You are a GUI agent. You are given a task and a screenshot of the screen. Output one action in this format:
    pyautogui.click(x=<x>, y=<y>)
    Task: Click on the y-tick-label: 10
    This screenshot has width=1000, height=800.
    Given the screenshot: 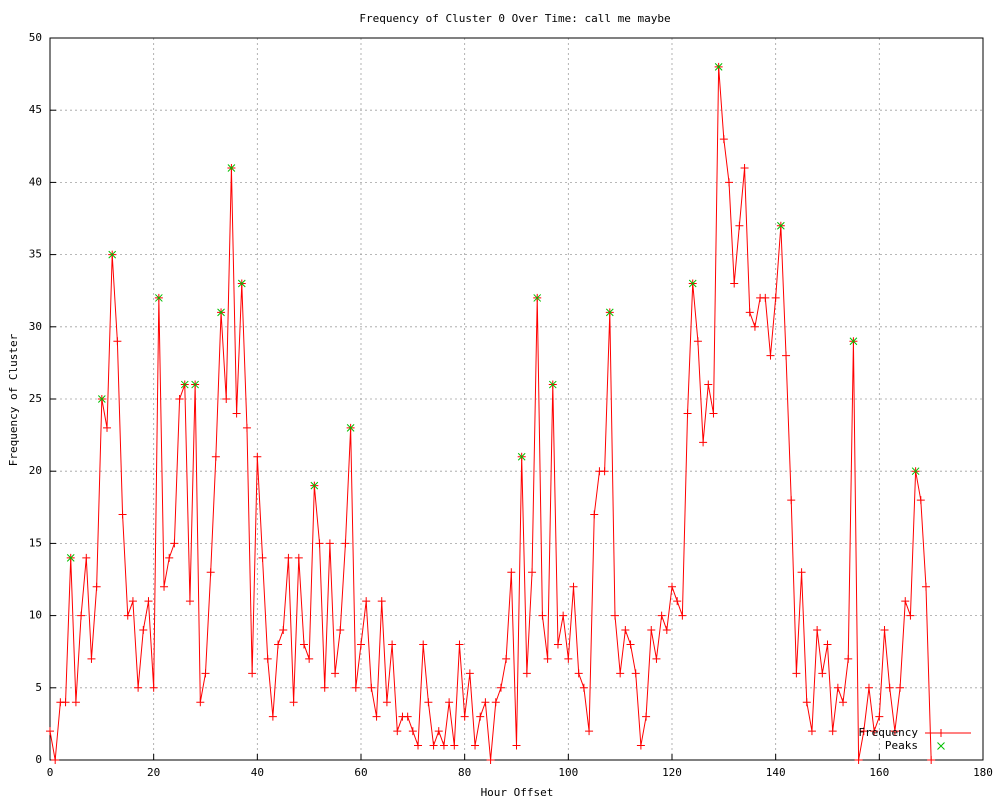 What is the action you would take?
    pyautogui.click(x=35, y=615)
    